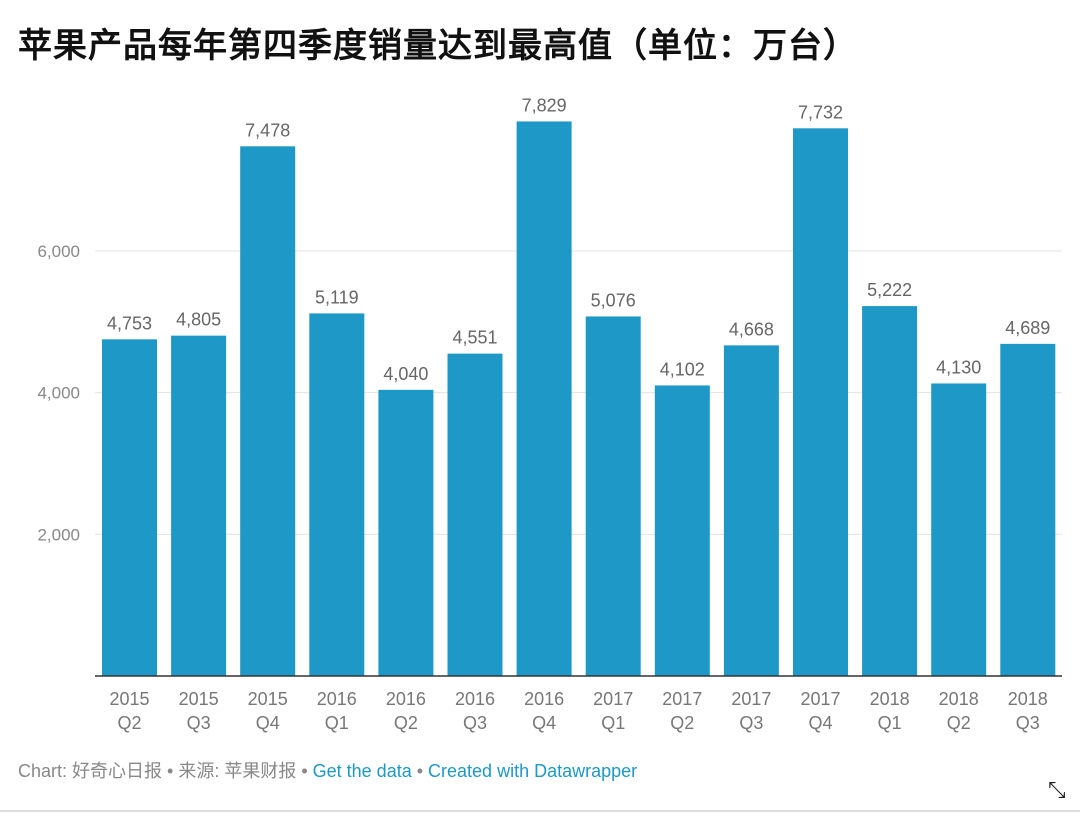  Describe the element at coordinates (533, 771) in the screenshot. I see `datawrapper-link: Created with Datawrapper` at that location.